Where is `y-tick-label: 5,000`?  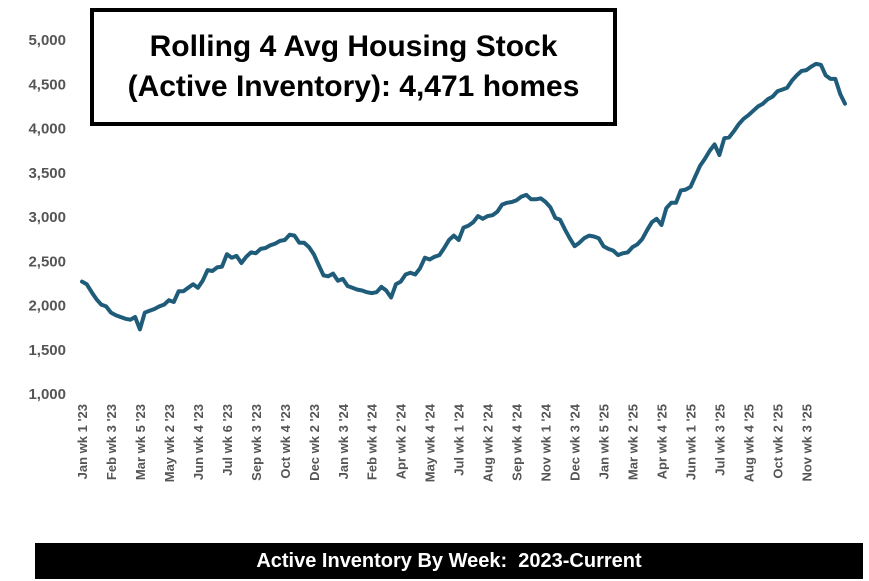 y-tick-label: 5,000 is located at coordinates (47, 40).